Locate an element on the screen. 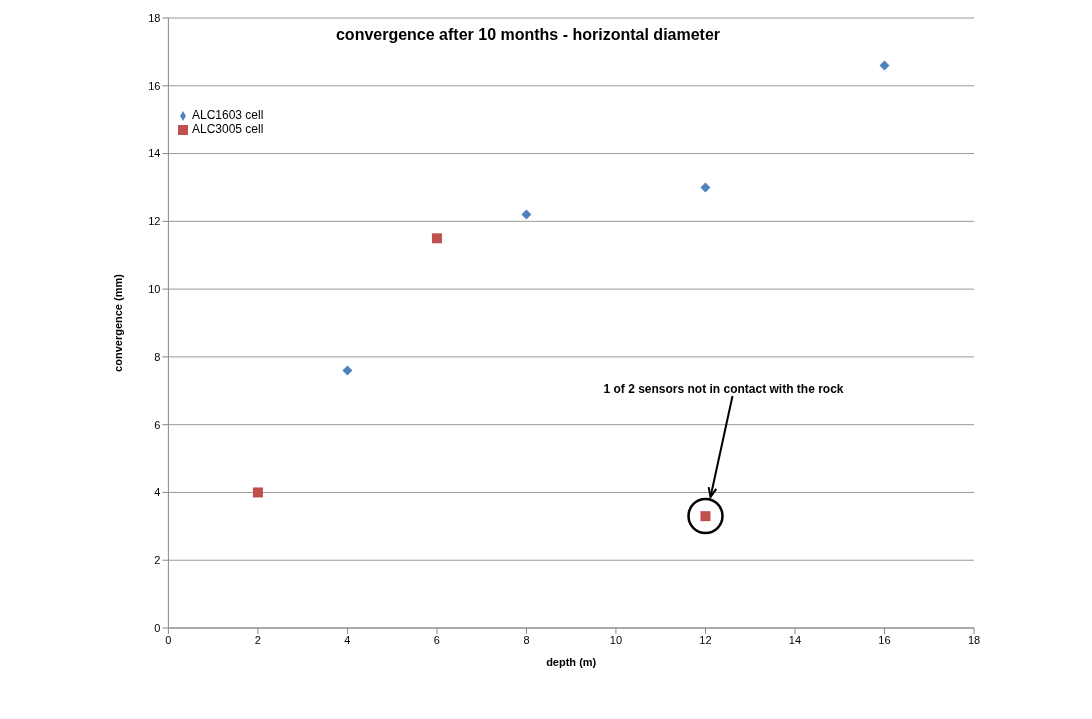  x-tick-label: 6 is located at coordinates (436, 639).